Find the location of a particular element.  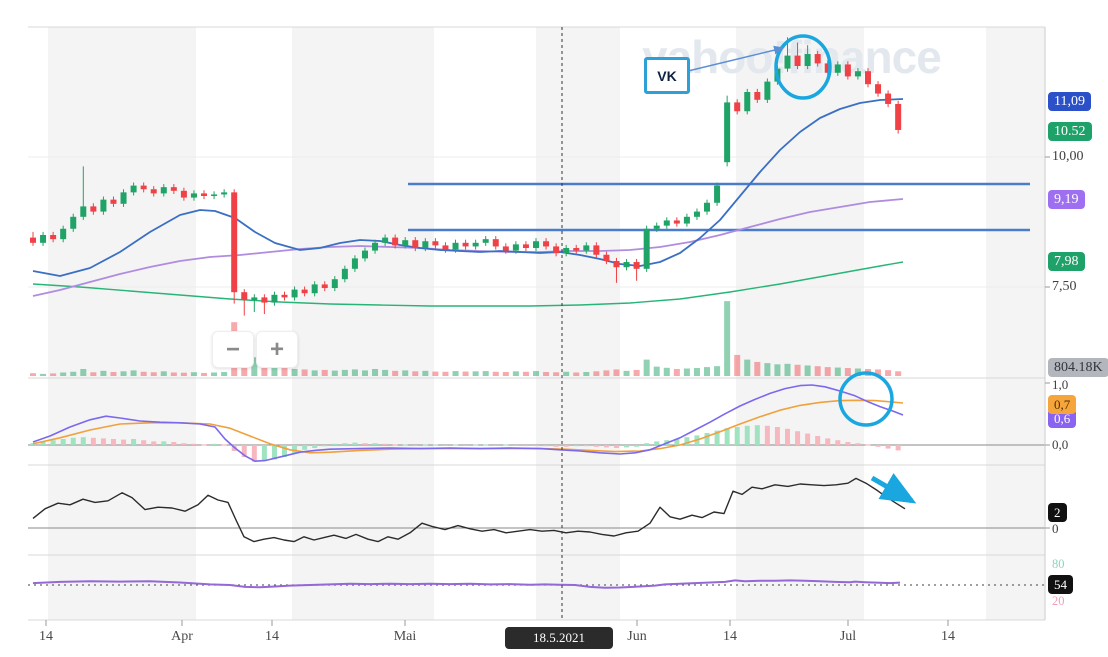

x-label-jul: Jul is located at coordinates (848, 636).